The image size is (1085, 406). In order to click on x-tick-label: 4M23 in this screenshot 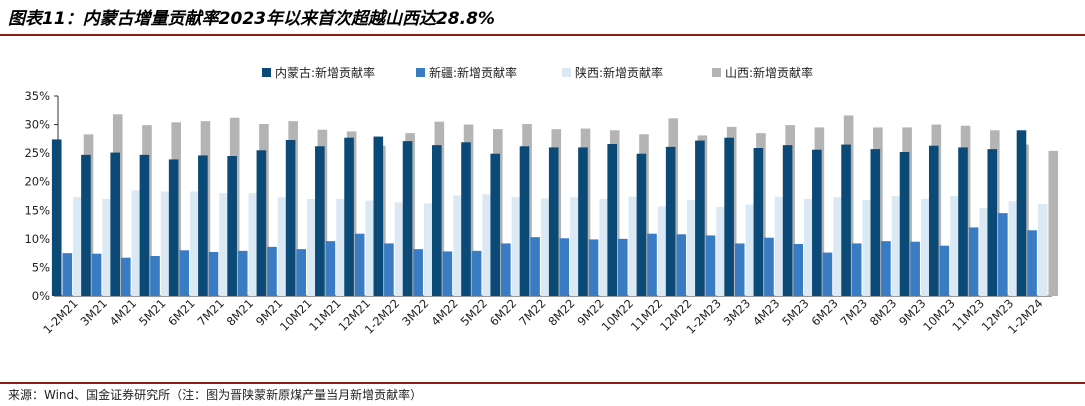, I will do `click(766, 312)`.